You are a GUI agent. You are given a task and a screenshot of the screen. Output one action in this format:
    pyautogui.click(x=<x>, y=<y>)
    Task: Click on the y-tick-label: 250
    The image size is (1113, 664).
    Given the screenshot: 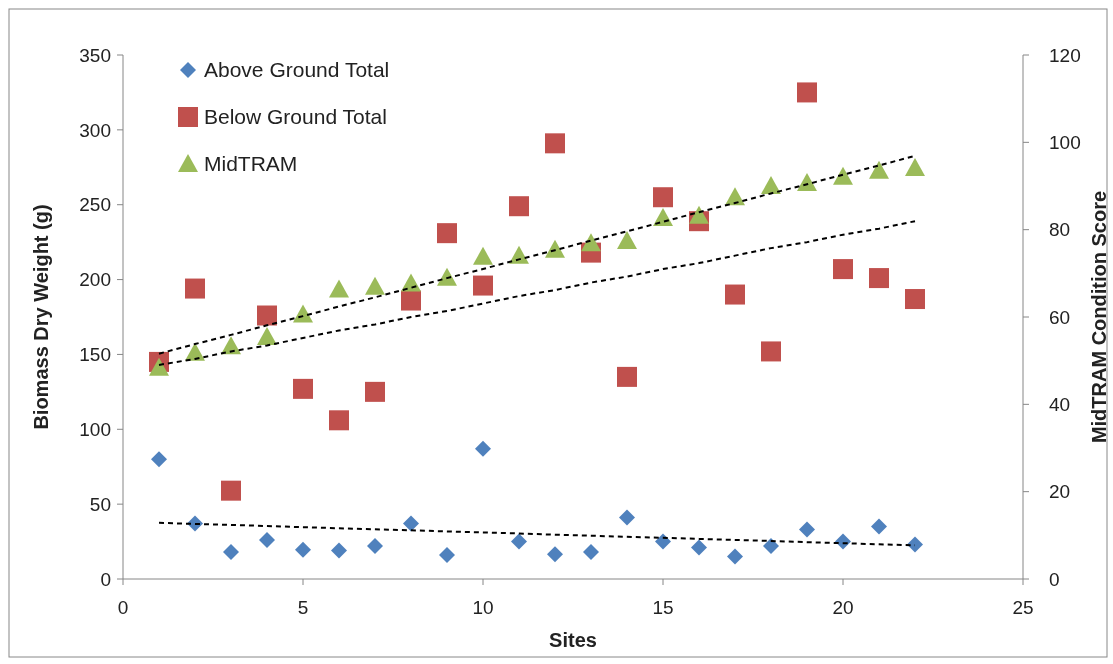 What is the action you would take?
    pyautogui.click(x=95, y=205)
    